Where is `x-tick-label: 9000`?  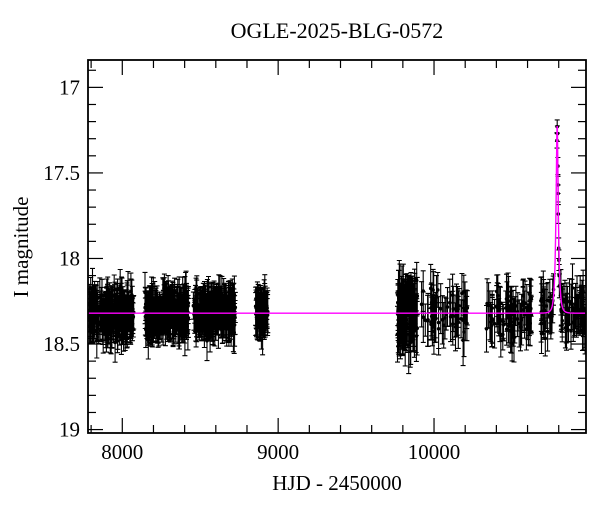 x-tick-label: 9000 is located at coordinates (278, 452).